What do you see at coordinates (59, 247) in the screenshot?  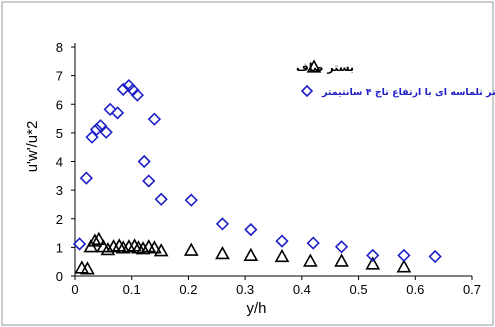 I see `y-tick-label: 1` at bounding box center [59, 247].